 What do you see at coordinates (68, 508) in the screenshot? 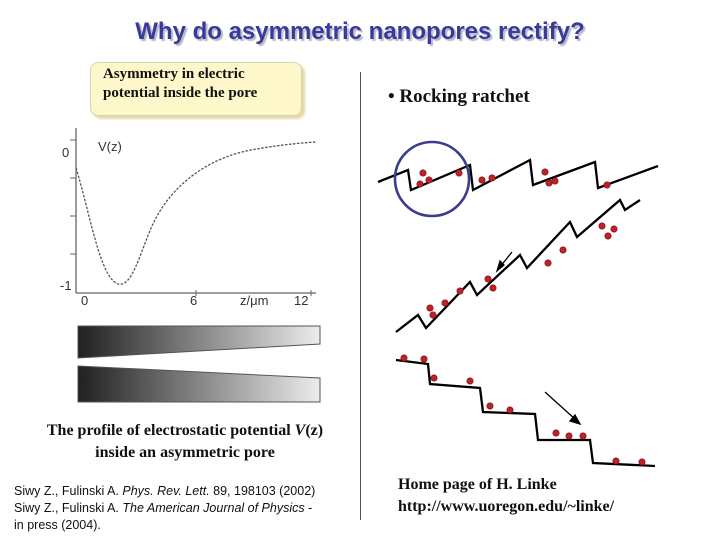
I see `ref2-authors: Siwy Z., Fulinski A.` at bounding box center [68, 508].